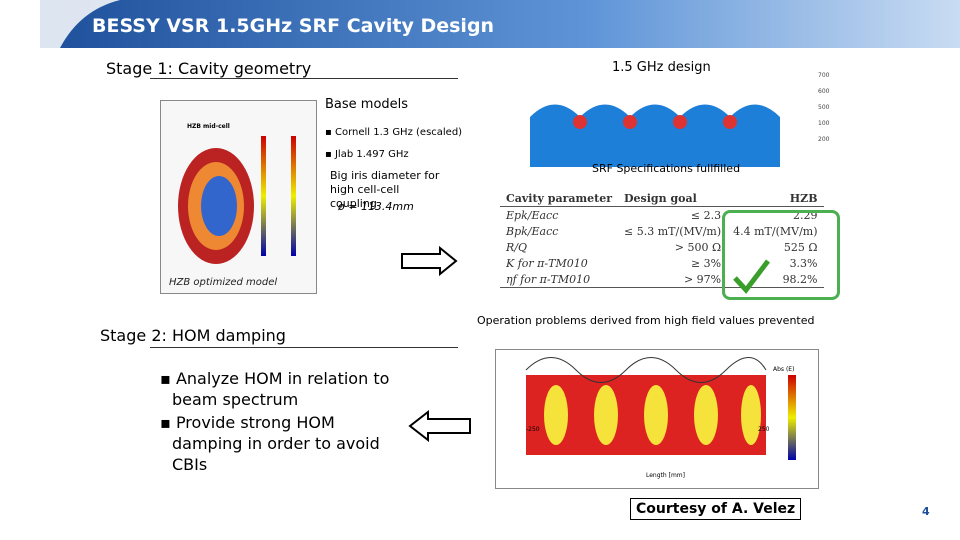 The image size is (960, 540). What do you see at coordinates (784, 369) in the screenshot?
I see `legend-title: Abs (E)` at bounding box center [784, 369].